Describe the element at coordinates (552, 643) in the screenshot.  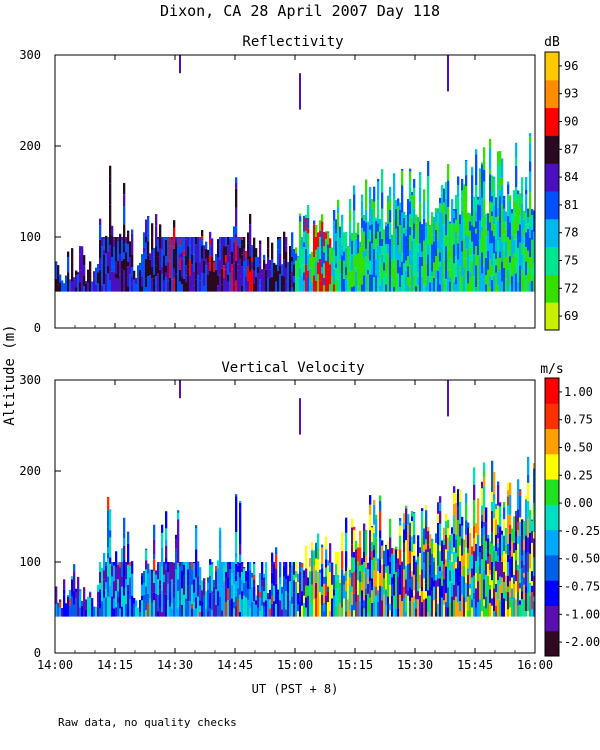
I see `colorbar-segment` at that location.